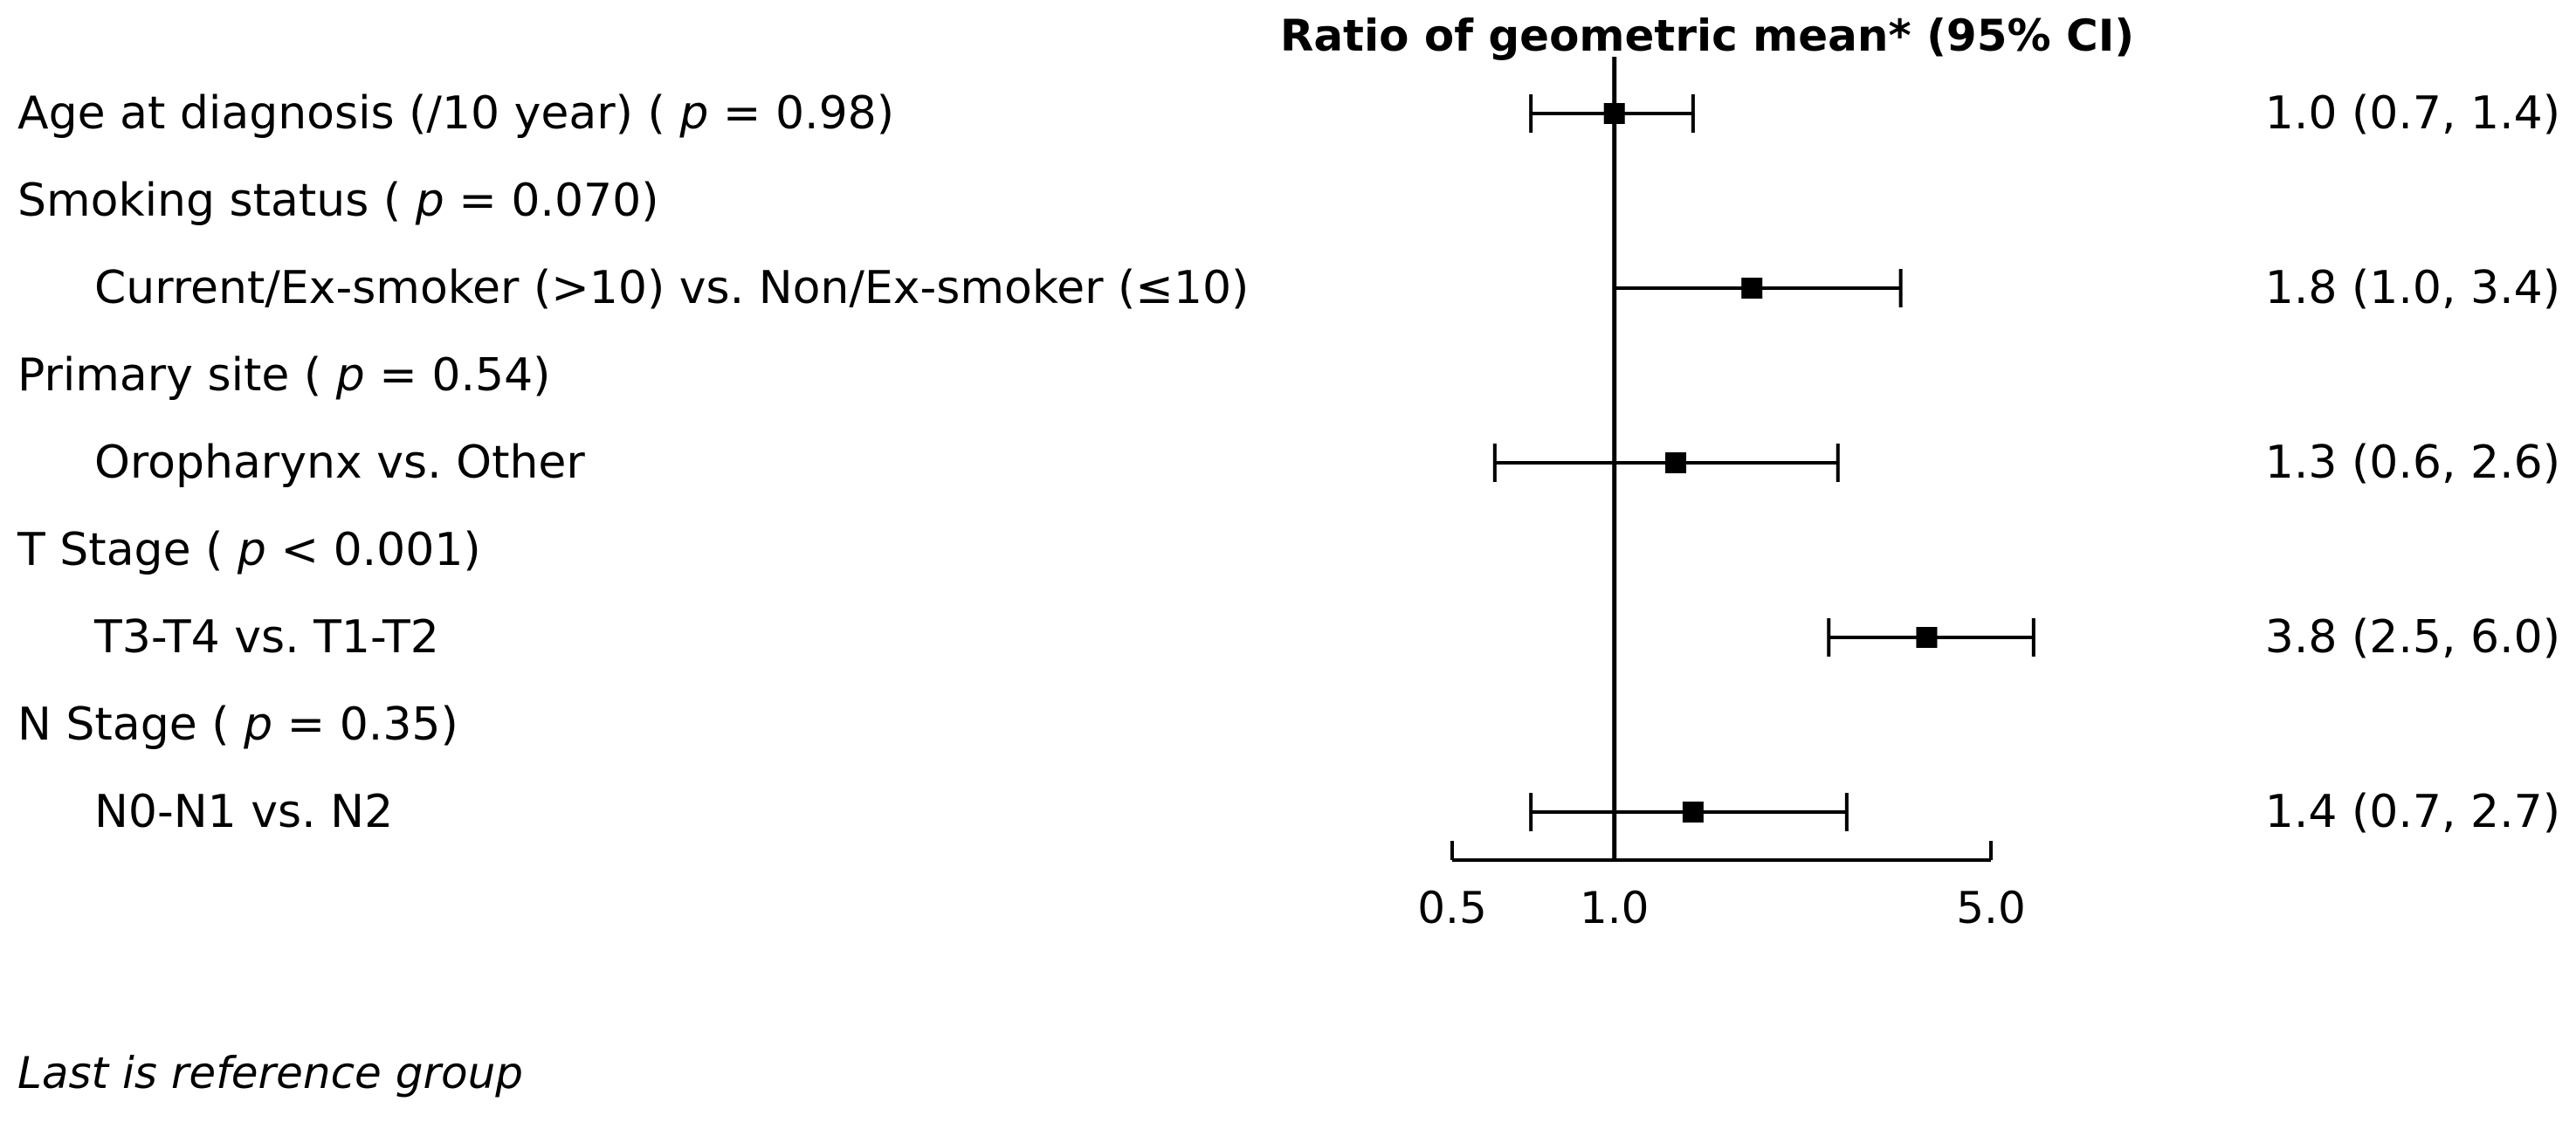 Image resolution: width=2576 pixels, height=1136 pixels. What do you see at coordinates (1615, 908) in the screenshot?
I see `x-tick-label-1: 1.0` at bounding box center [1615, 908].